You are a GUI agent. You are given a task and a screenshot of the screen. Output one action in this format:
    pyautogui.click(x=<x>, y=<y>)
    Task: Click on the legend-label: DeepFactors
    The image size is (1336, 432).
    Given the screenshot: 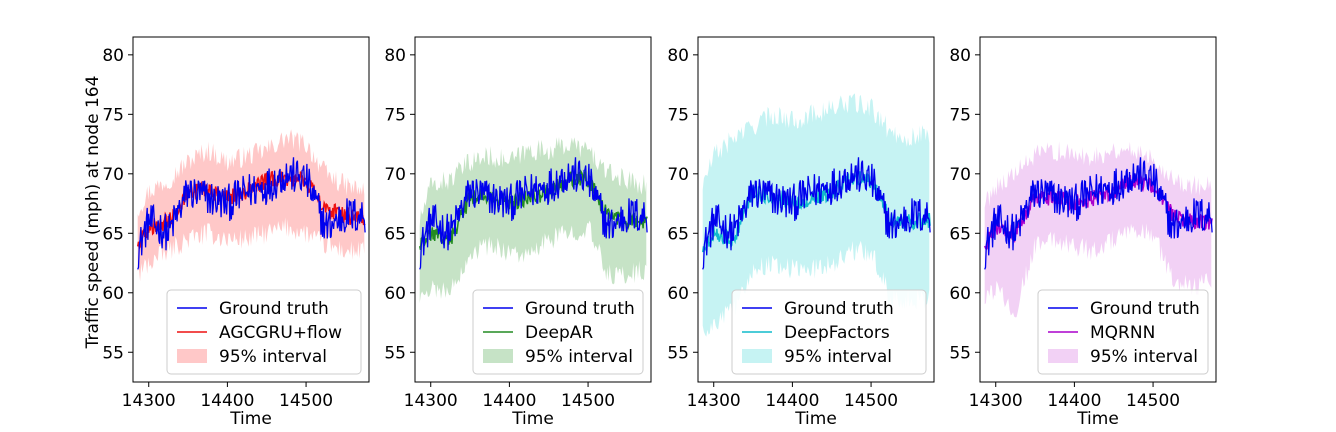 What is the action you would take?
    pyautogui.click(x=837, y=333)
    